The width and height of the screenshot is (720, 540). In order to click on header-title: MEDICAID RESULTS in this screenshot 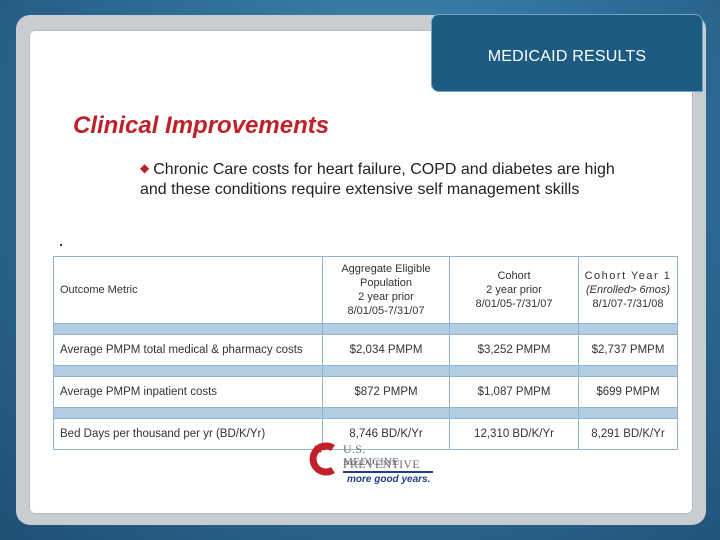, I will do `click(567, 56)`.